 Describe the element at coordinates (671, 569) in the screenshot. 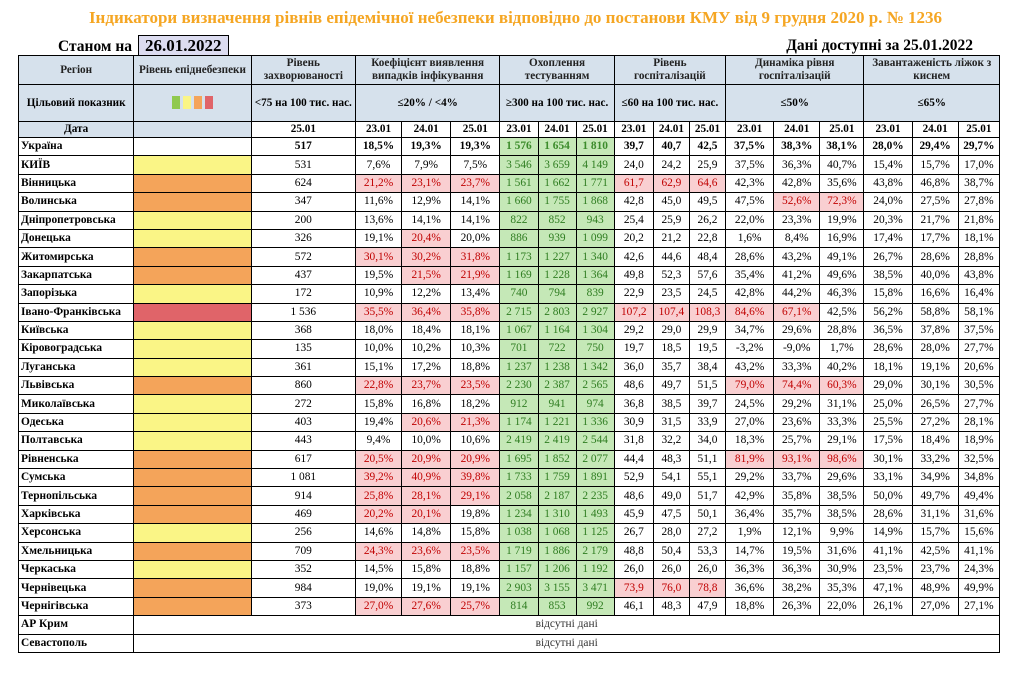

I see `hospital-value: 26,0` at that location.